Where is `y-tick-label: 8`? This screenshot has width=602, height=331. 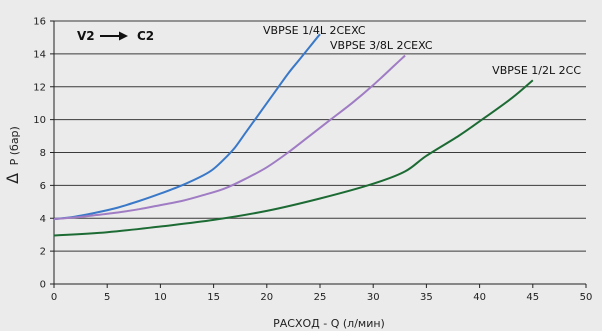
y-tick-label: 8 is located at coordinates (43, 153).